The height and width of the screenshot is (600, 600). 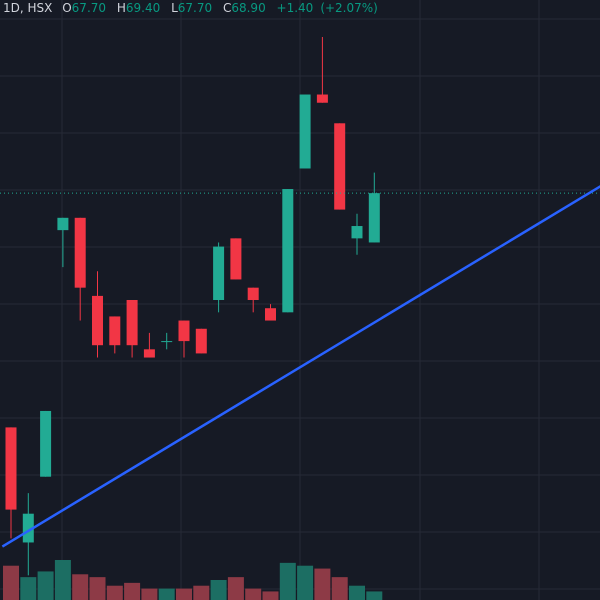 I want to click on high-label: H, so click(x=121, y=8).